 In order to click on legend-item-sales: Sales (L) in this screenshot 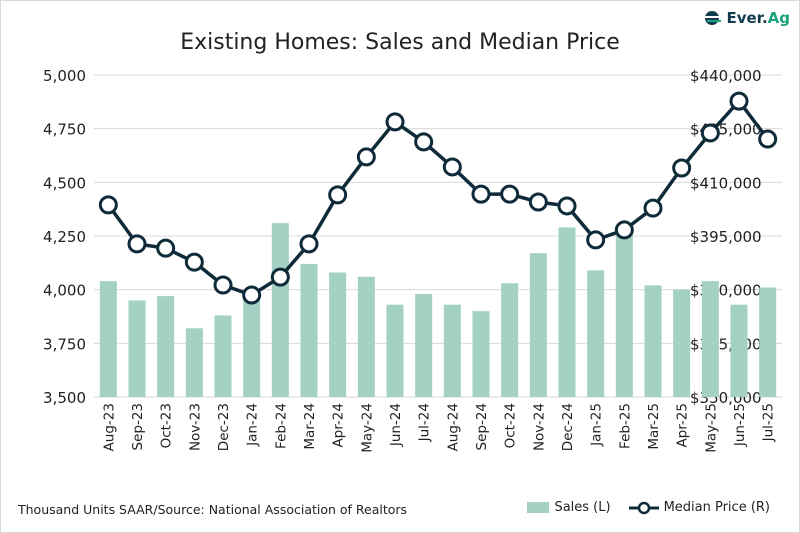, I will do `click(569, 507)`.